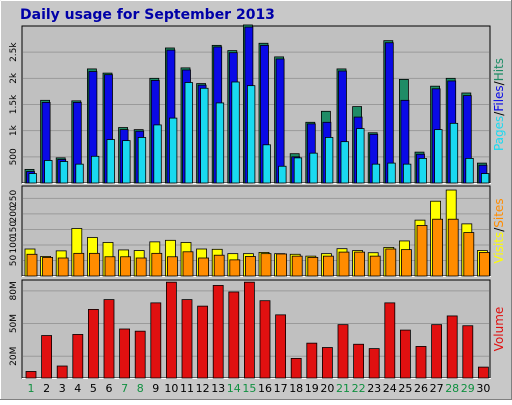  I want to click on middle-y-tick-label: 150, so click(14, 229).